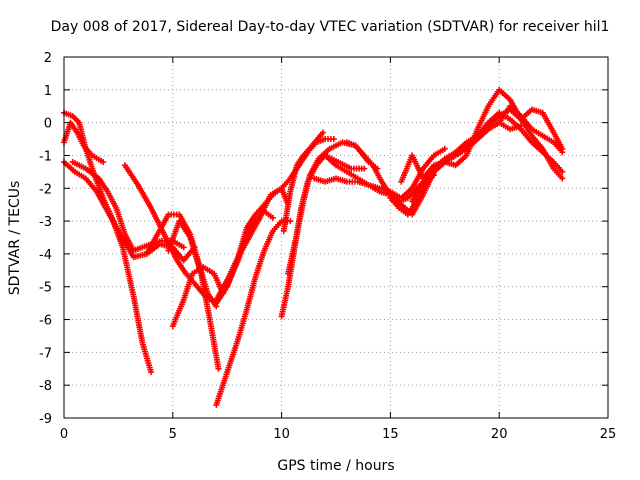 Image resolution: width=640 pixels, height=480 pixels. What do you see at coordinates (335, 466) in the screenshot?
I see `x-axis-label: GPS time / hours` at bounding box center [335, 466].